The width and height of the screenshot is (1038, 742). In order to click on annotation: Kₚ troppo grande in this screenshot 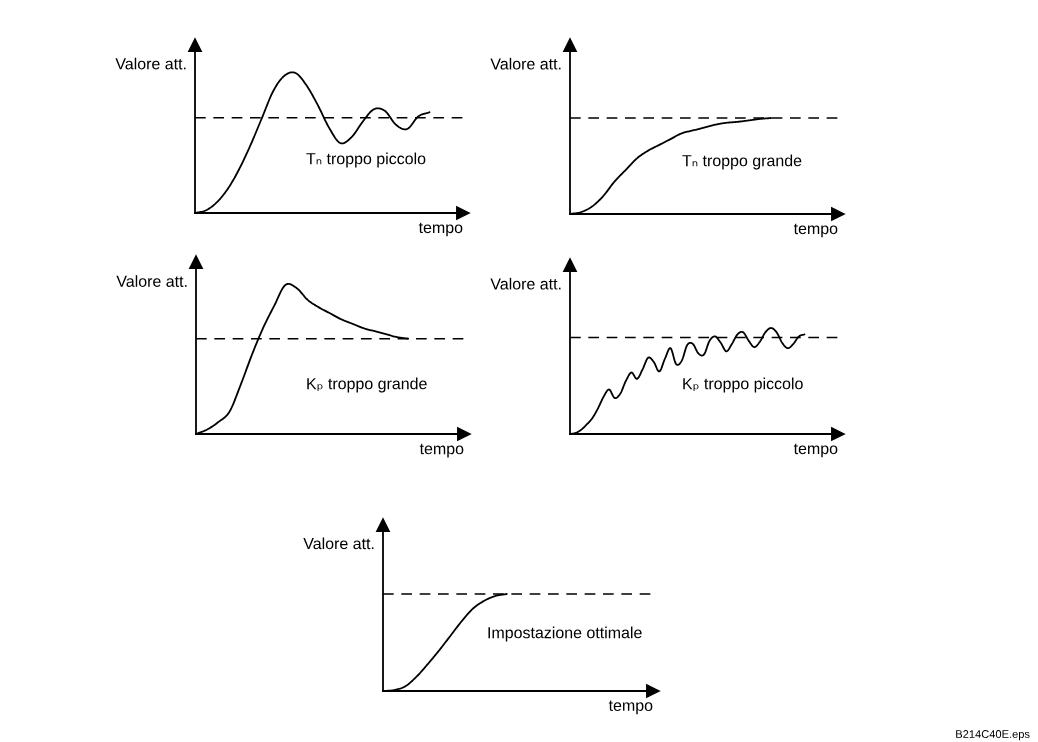, I will do `click(367, 385)`.